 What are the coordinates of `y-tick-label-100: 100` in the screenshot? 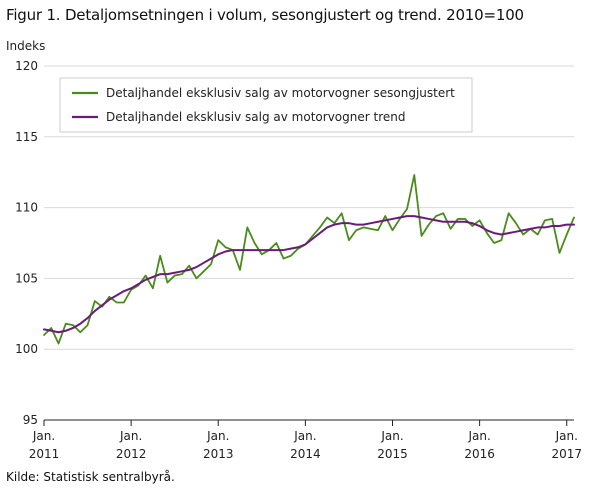 It's located at (26, 349).